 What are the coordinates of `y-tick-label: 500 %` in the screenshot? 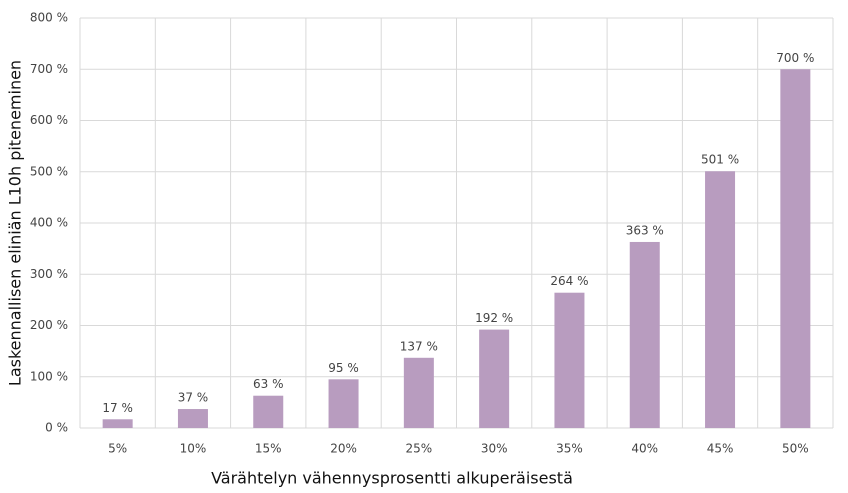 It's located at (49, 171).